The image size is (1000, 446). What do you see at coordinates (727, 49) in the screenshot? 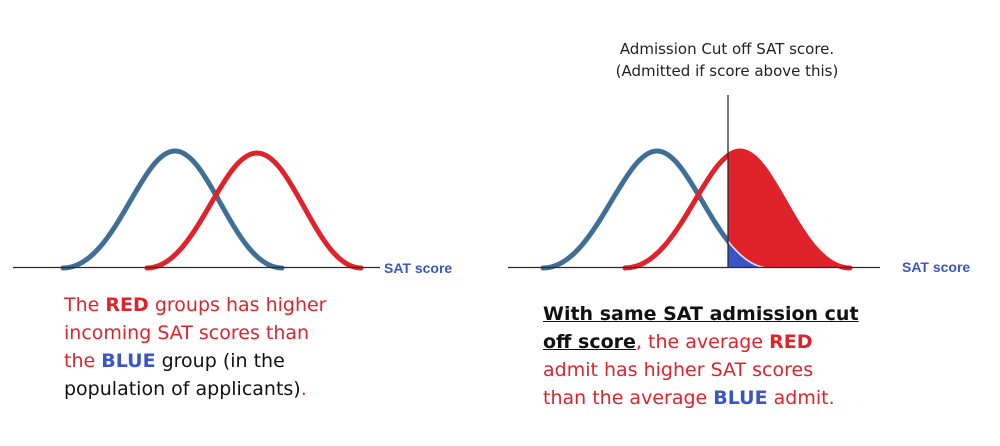
I see `cutoff-label-line-1: Admission Cut off SAT score.` at bounding box center [727, 49].